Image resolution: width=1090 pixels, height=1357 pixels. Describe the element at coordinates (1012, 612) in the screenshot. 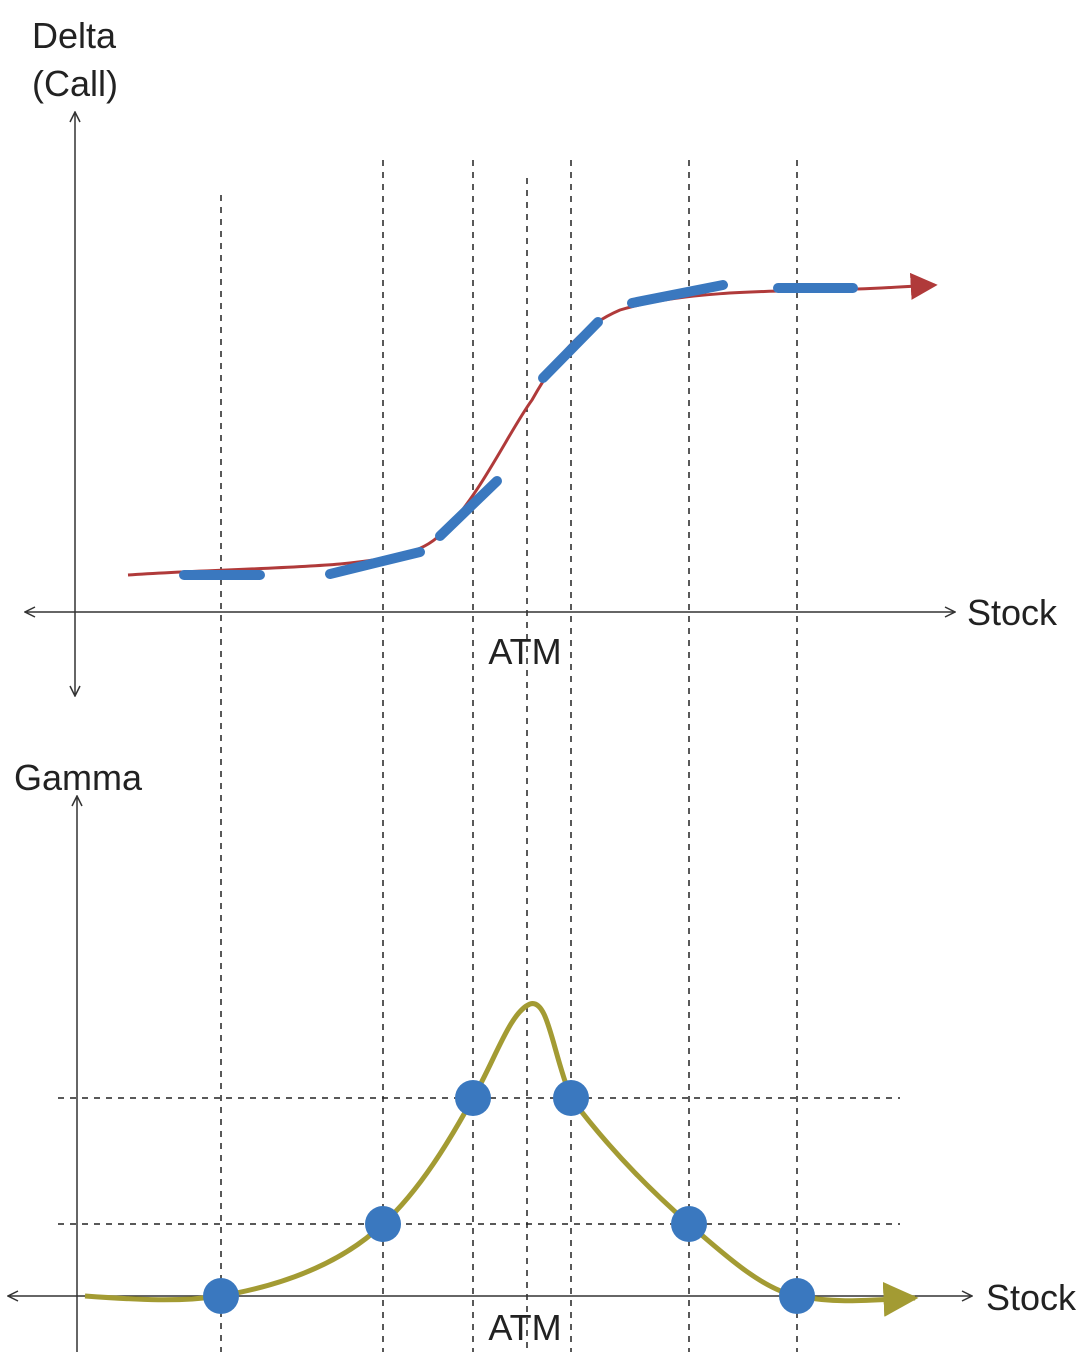

I see `delta-x-label: Stock` at that location.